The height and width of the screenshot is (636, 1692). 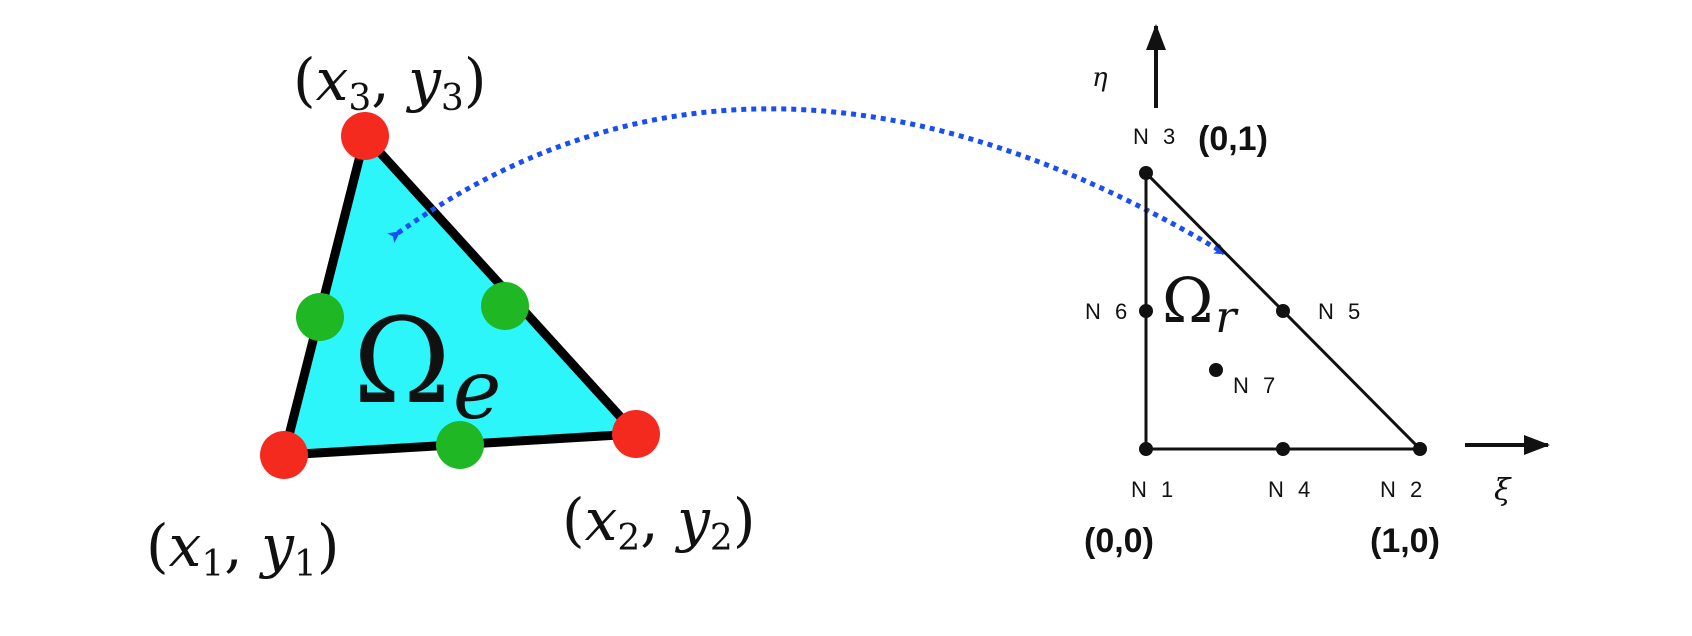 I want to click on ref-coord-xi-end: (1,0), so click(x=1405, y=541).